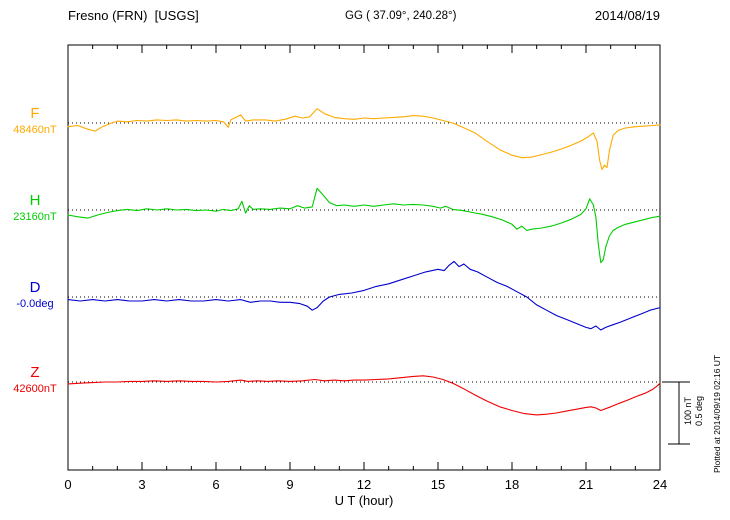 Image resolution: width=730 pixels, height=520 pixels. What do you see at coordinates (215, 484) in the screenshot?
I see `x-tick-label: 6` at bounding box center [215, 484].